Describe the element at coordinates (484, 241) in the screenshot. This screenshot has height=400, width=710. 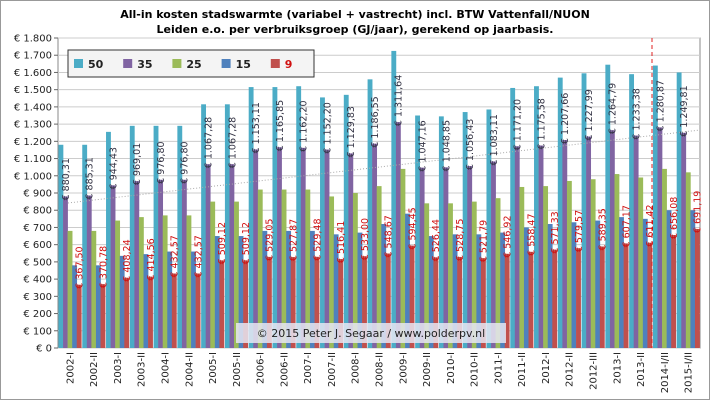
I see `data-label: € 521,79` at that location.